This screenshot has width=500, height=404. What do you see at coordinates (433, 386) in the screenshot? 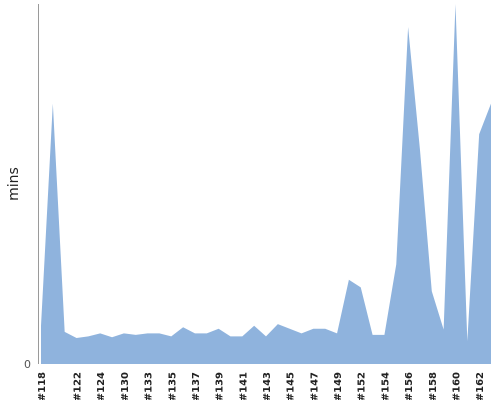
I see `x-tick-label: #158` at bounding box center [433, 386].